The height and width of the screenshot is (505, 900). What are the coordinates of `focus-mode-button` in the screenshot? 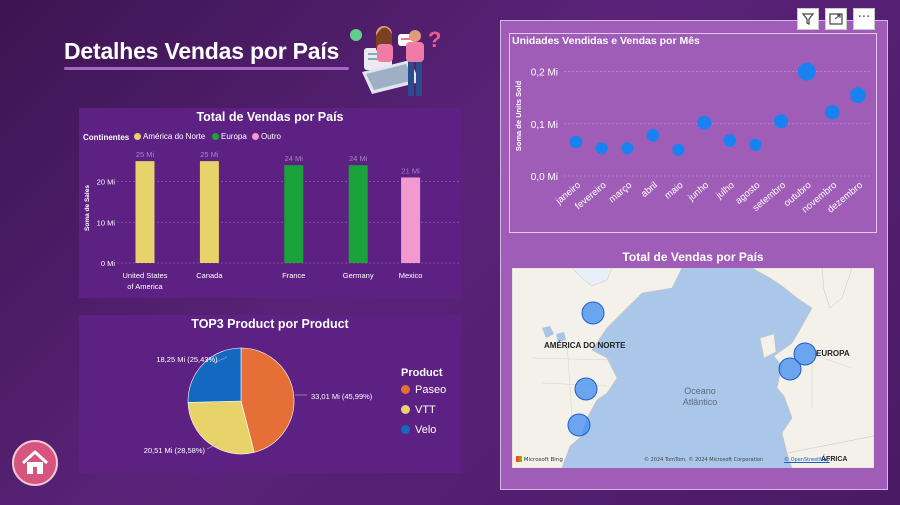 It's located at (836, 19).